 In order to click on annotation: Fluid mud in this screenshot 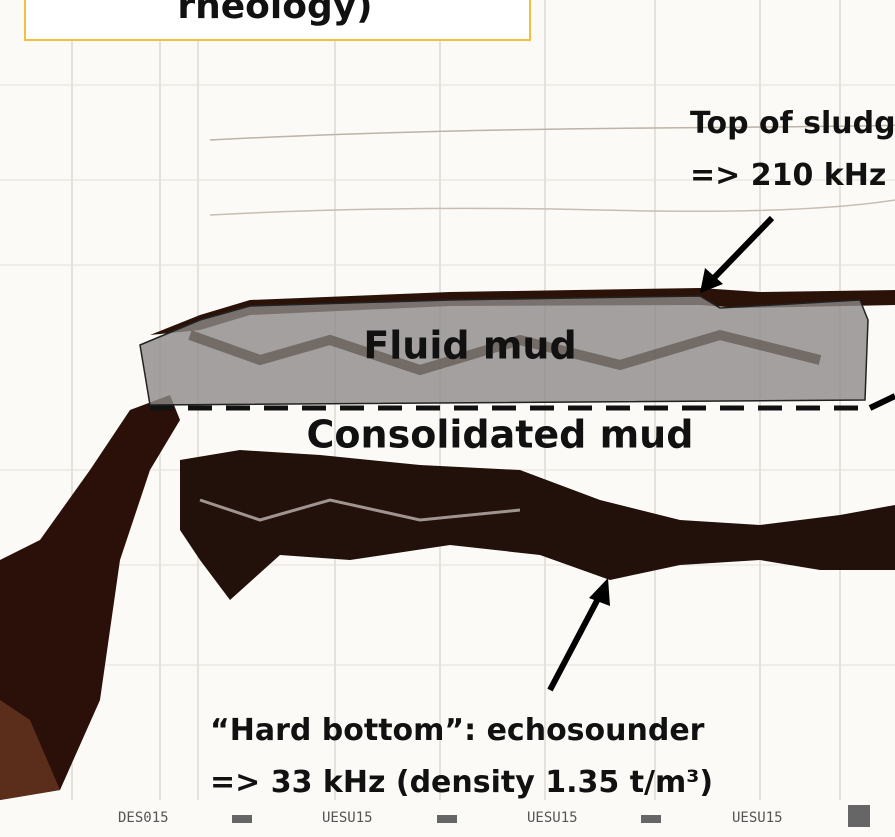, I will do `click(469, 346)`.